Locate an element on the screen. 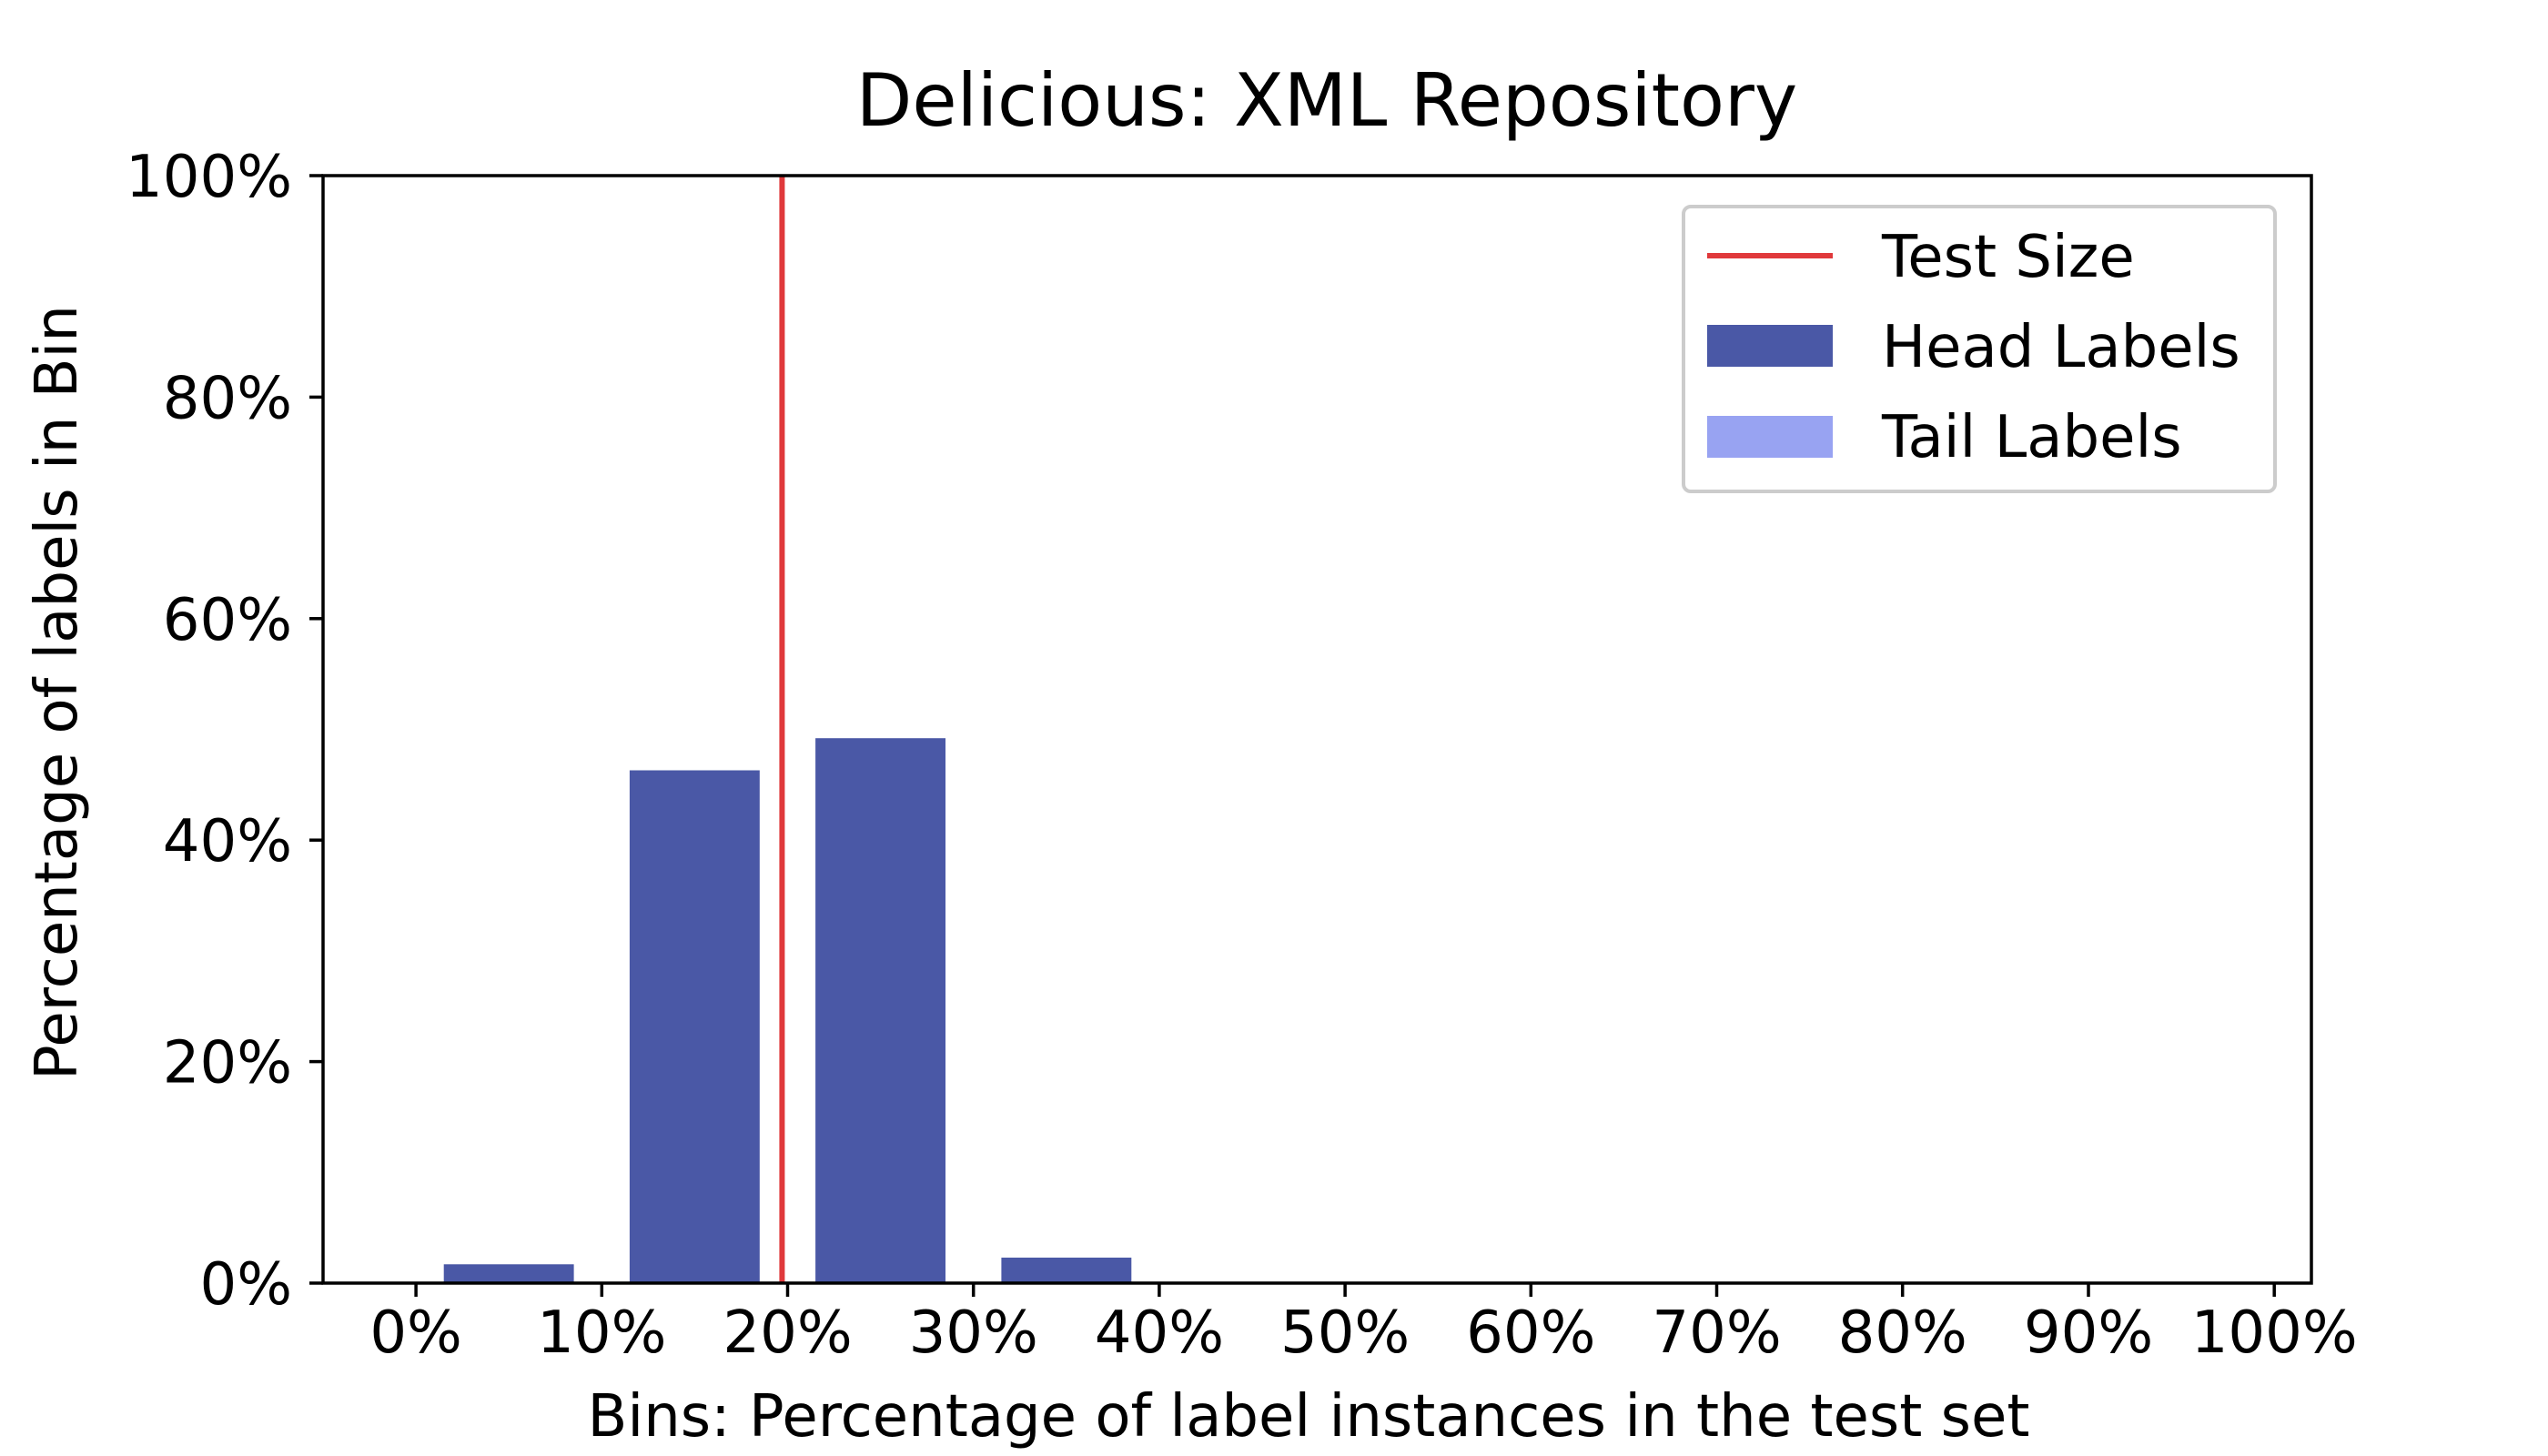 The height and width of the screenshot is (1456, 2548). legend-swatch-tail-labels is located at coordinates (1770, 437).